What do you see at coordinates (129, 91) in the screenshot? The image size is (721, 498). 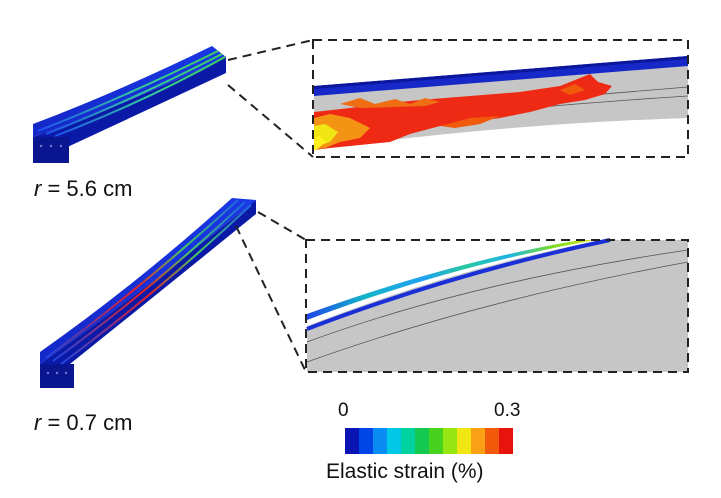 I see `top-beam-top` at bounding box center [129, 91].